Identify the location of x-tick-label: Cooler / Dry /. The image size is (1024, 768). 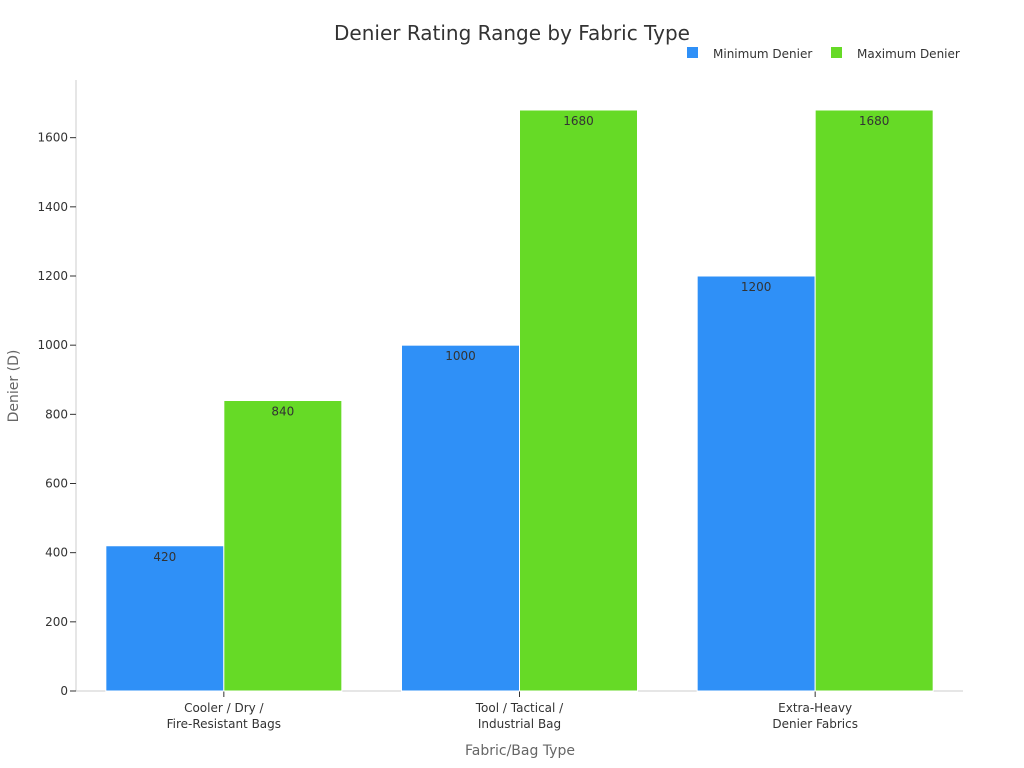
(224, 708).